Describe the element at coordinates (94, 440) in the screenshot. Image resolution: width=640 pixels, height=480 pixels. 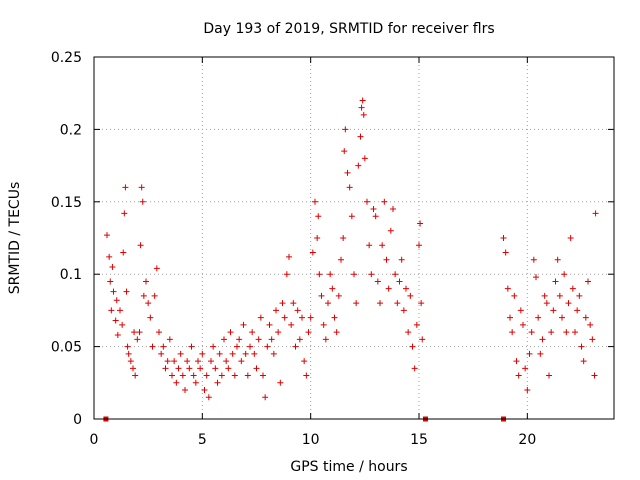
I see `x-tick-label: 0` at that location.